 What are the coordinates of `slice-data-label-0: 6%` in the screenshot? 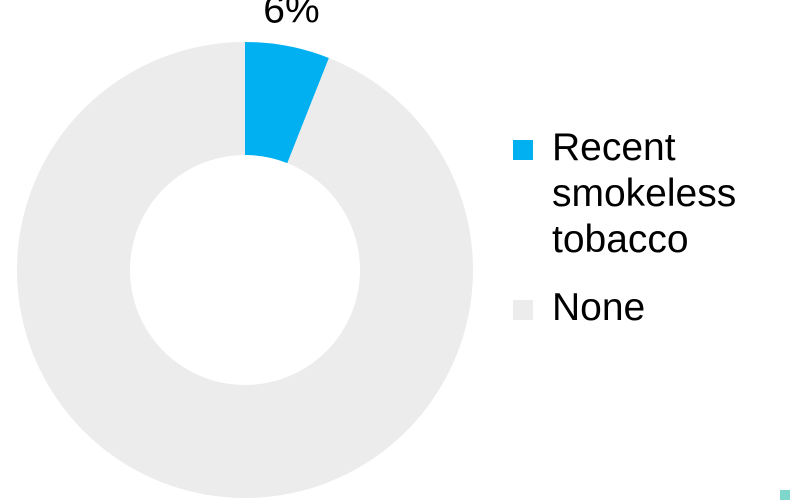 It's located at (291, 15).